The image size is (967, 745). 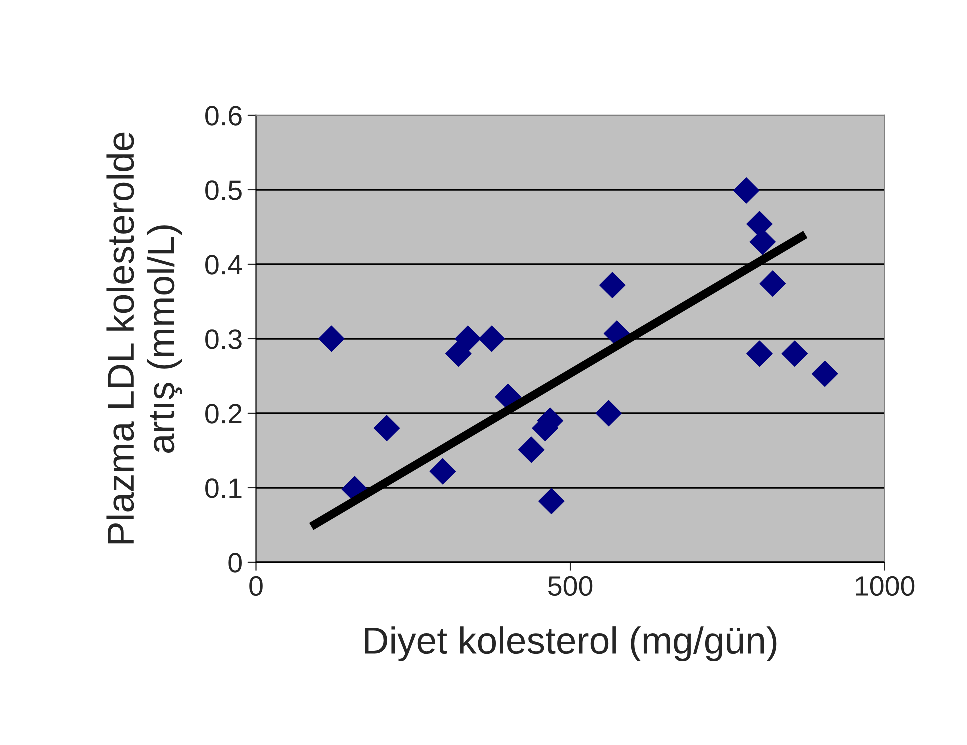 What do you see at coordinates (571, 644) in the screenshot?
I see `x-axis-title: Diyet kolesterol (mg/gün)` at bounding box center [571, 644].